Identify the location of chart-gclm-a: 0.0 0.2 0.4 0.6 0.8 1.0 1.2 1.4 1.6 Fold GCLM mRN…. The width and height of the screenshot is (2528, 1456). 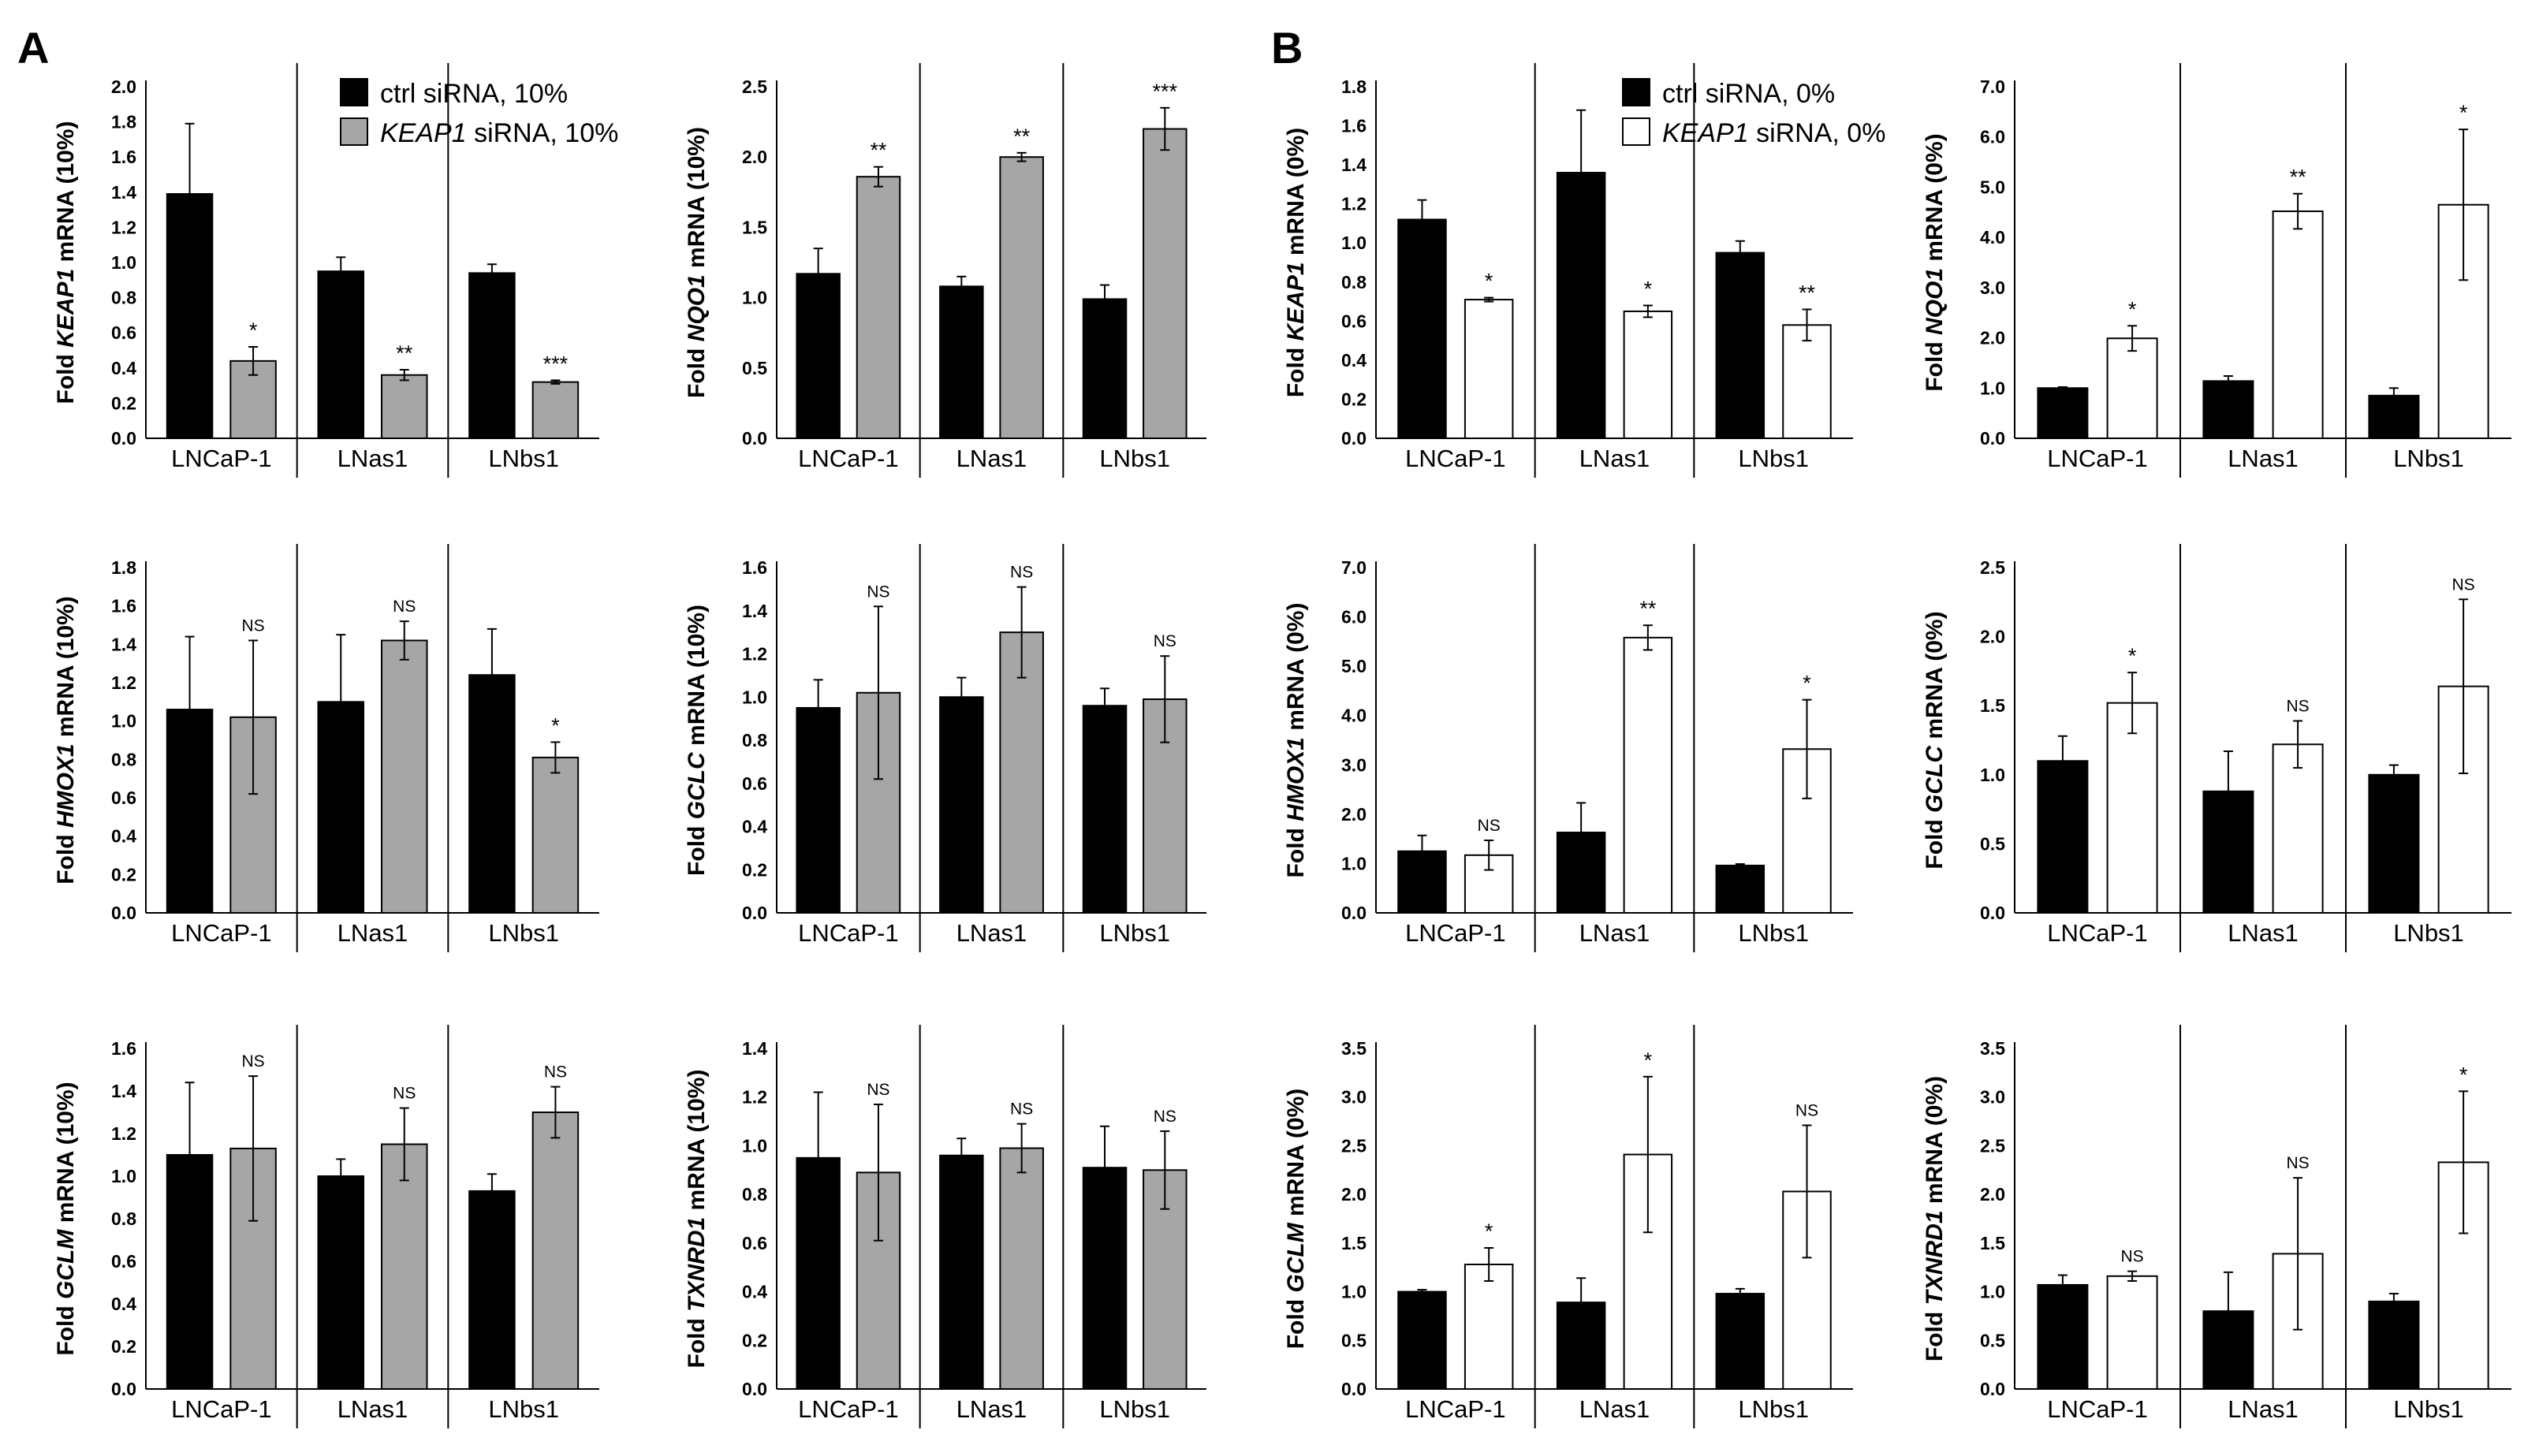
(326, 1226).